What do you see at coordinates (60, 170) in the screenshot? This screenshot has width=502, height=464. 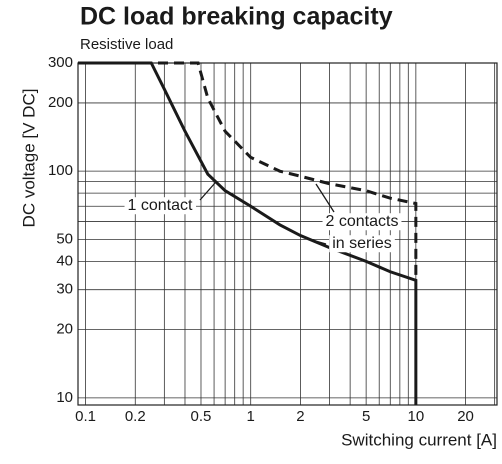 I see `y-tick-label: 100` at bounding box center [60, 170].